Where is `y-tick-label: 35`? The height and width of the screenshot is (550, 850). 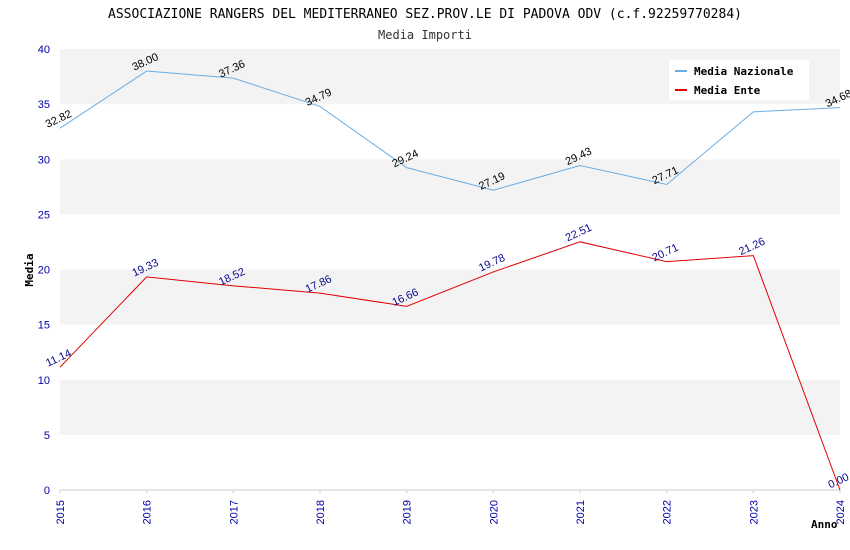 y-tick-label: 35 is located at coordinates (44, 105).